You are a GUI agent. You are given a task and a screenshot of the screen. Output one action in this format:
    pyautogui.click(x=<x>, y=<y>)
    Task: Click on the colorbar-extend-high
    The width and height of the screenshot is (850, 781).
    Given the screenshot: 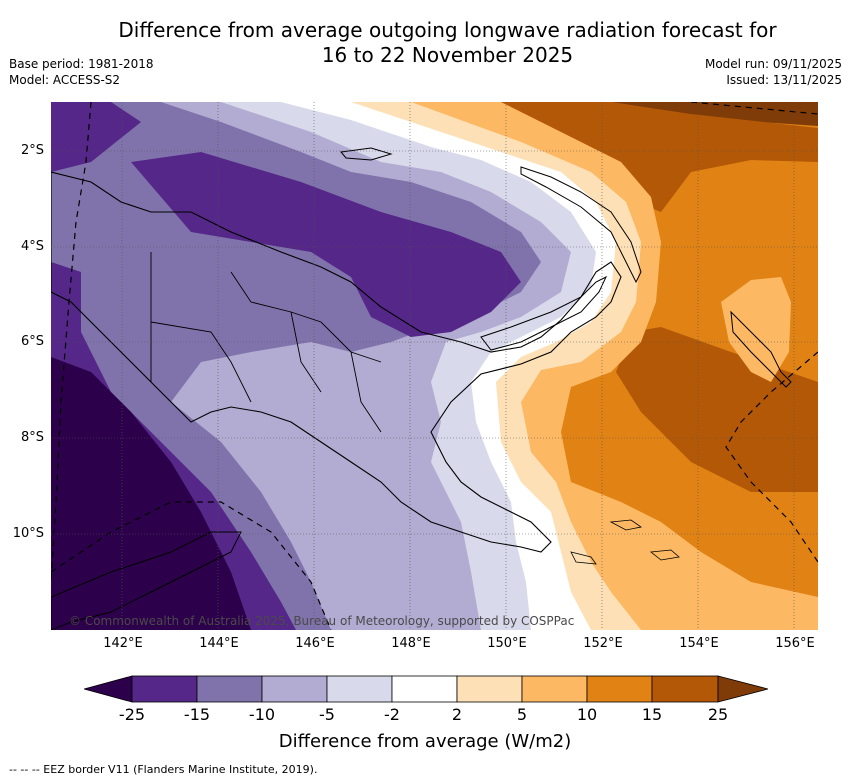 What is the action you would take?
    pyautogui.click(x=742, y=689)
    